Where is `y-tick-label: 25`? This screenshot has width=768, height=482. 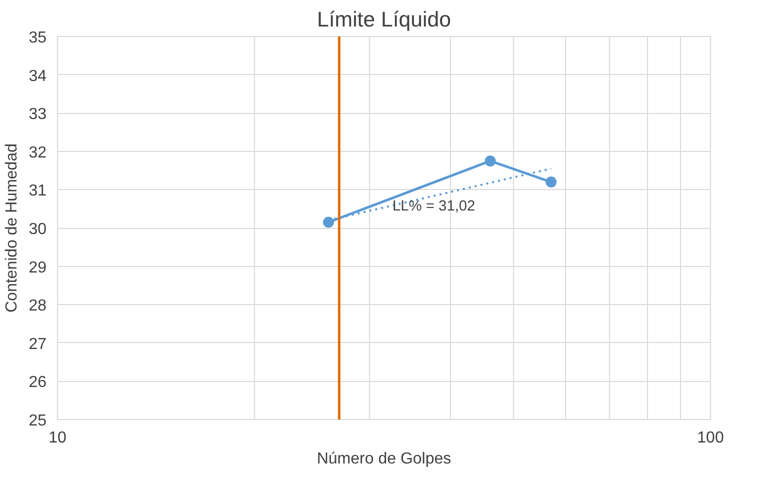 y-tick-label: 25 is located at coordinates (37, 421).